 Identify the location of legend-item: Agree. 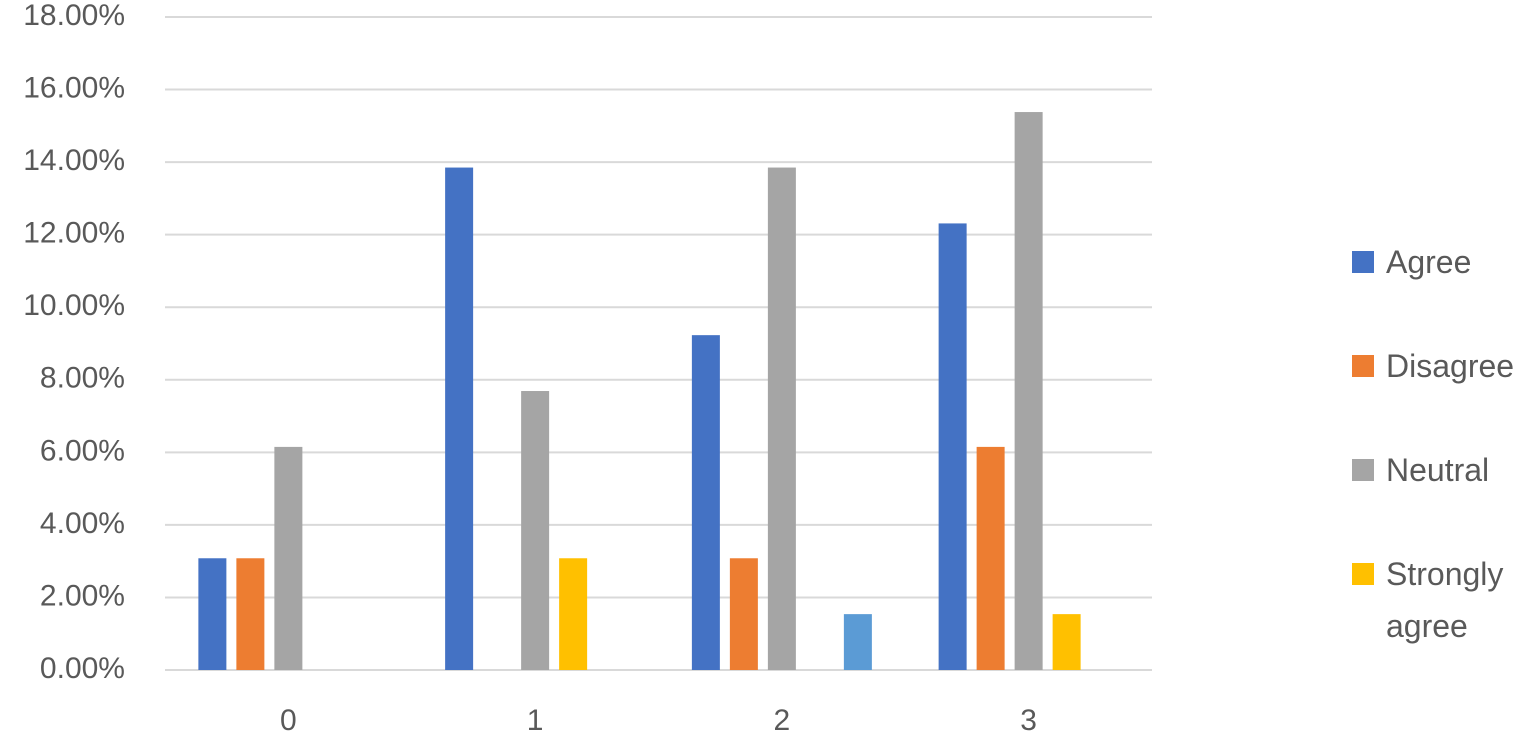
(1443, 262).